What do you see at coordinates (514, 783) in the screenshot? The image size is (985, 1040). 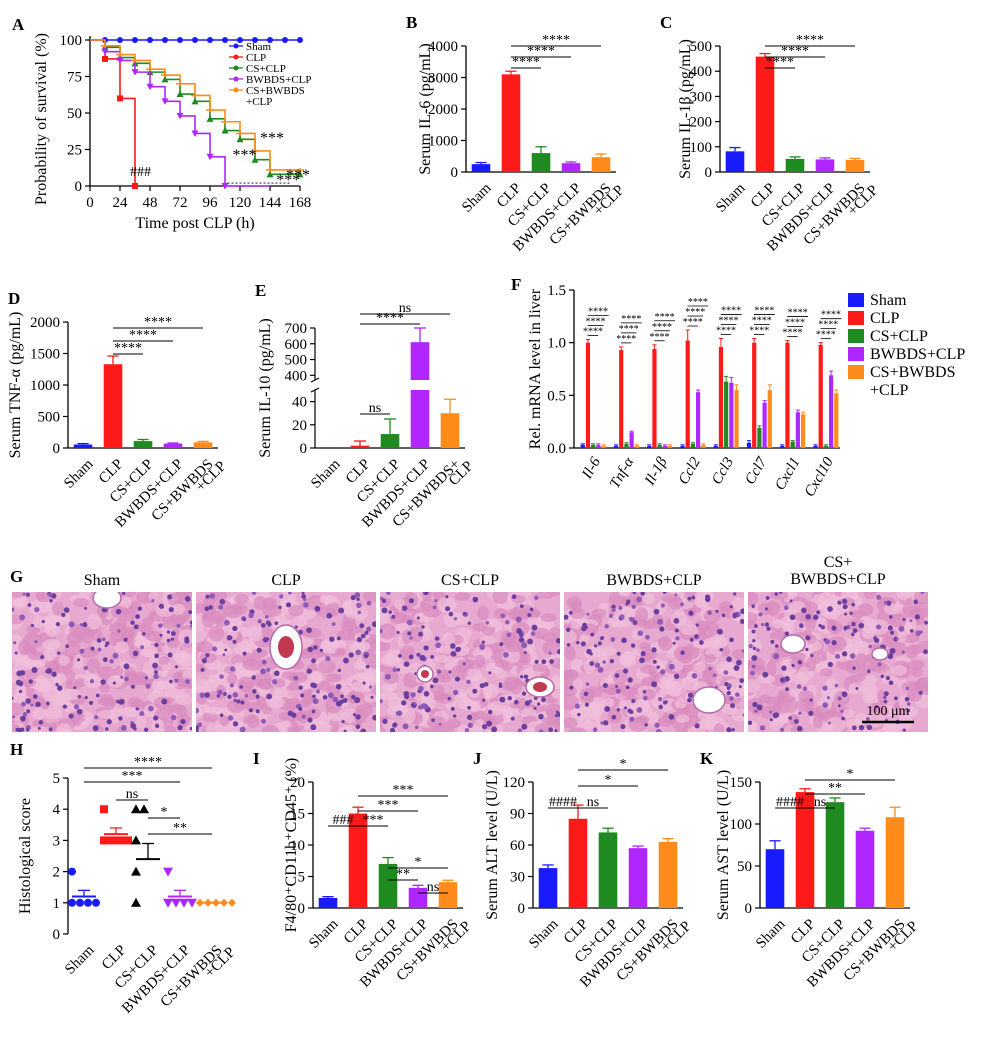 I see `y-tick-label: 120` at bounding box center [514, 783].